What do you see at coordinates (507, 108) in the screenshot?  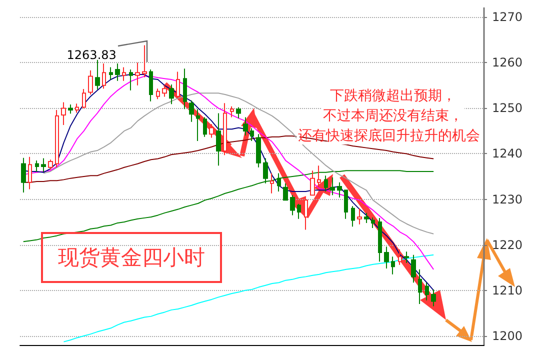 I see `y-tick-label: 1250` at bounding box center [507, 108].